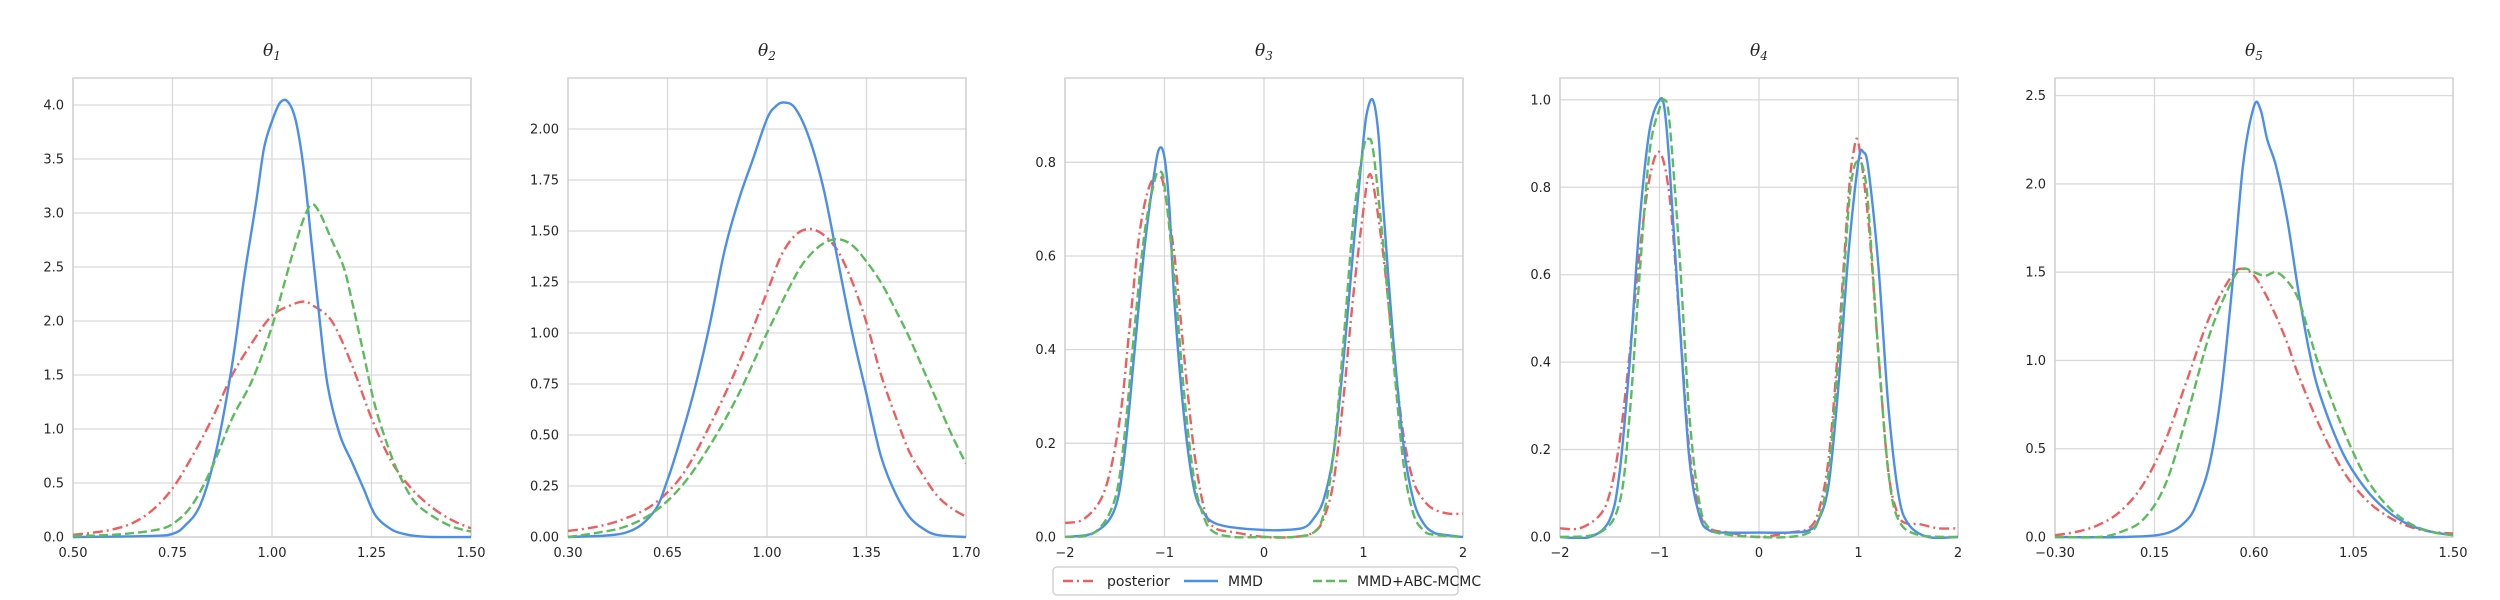 Image resolution: width=2500 pixels, height=600 pixels. I want to click on x-tick-label: 0.30, so click(568, 553).